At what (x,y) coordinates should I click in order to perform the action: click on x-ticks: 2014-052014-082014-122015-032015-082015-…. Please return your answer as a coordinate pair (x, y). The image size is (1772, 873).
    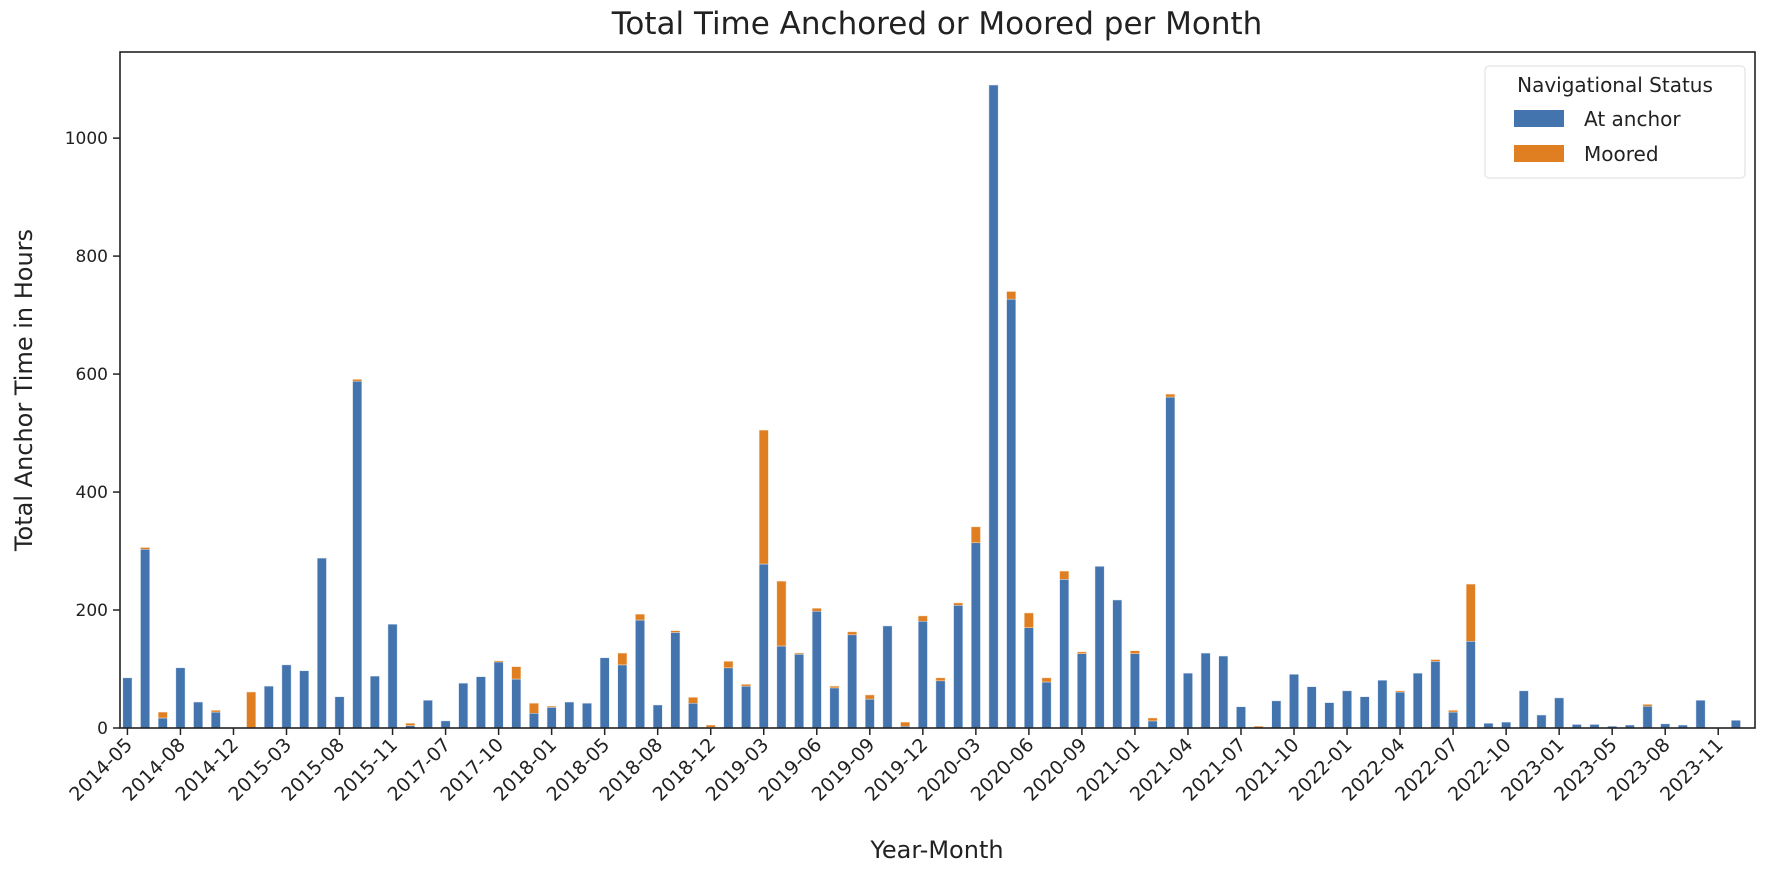
    Looking at the image, I should click on (896, 767).